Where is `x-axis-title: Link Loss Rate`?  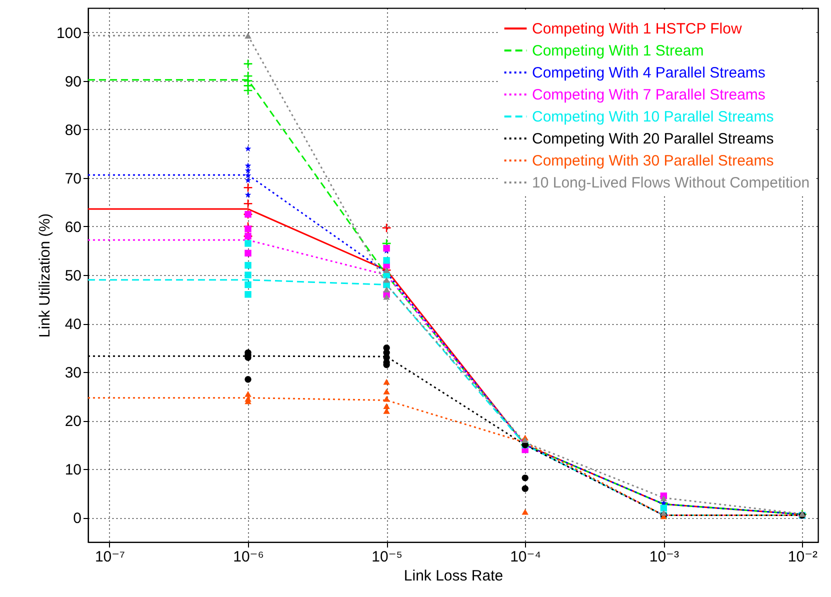
x-axis-title: Link Loss Rate is located at coordinates (454, 576).